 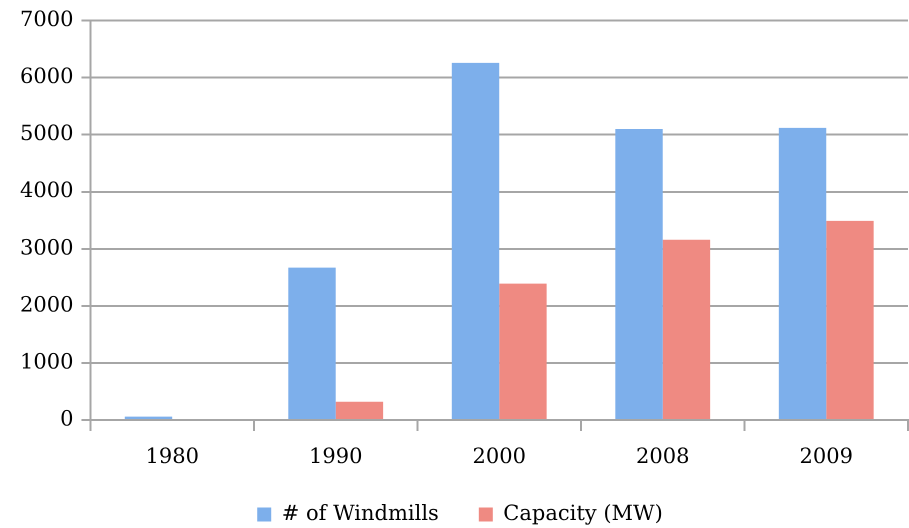 What do you see at coordinates (47, 247) in the screenshot?
I see `y-tick-label: 3000` at bounding box center [47, 247].